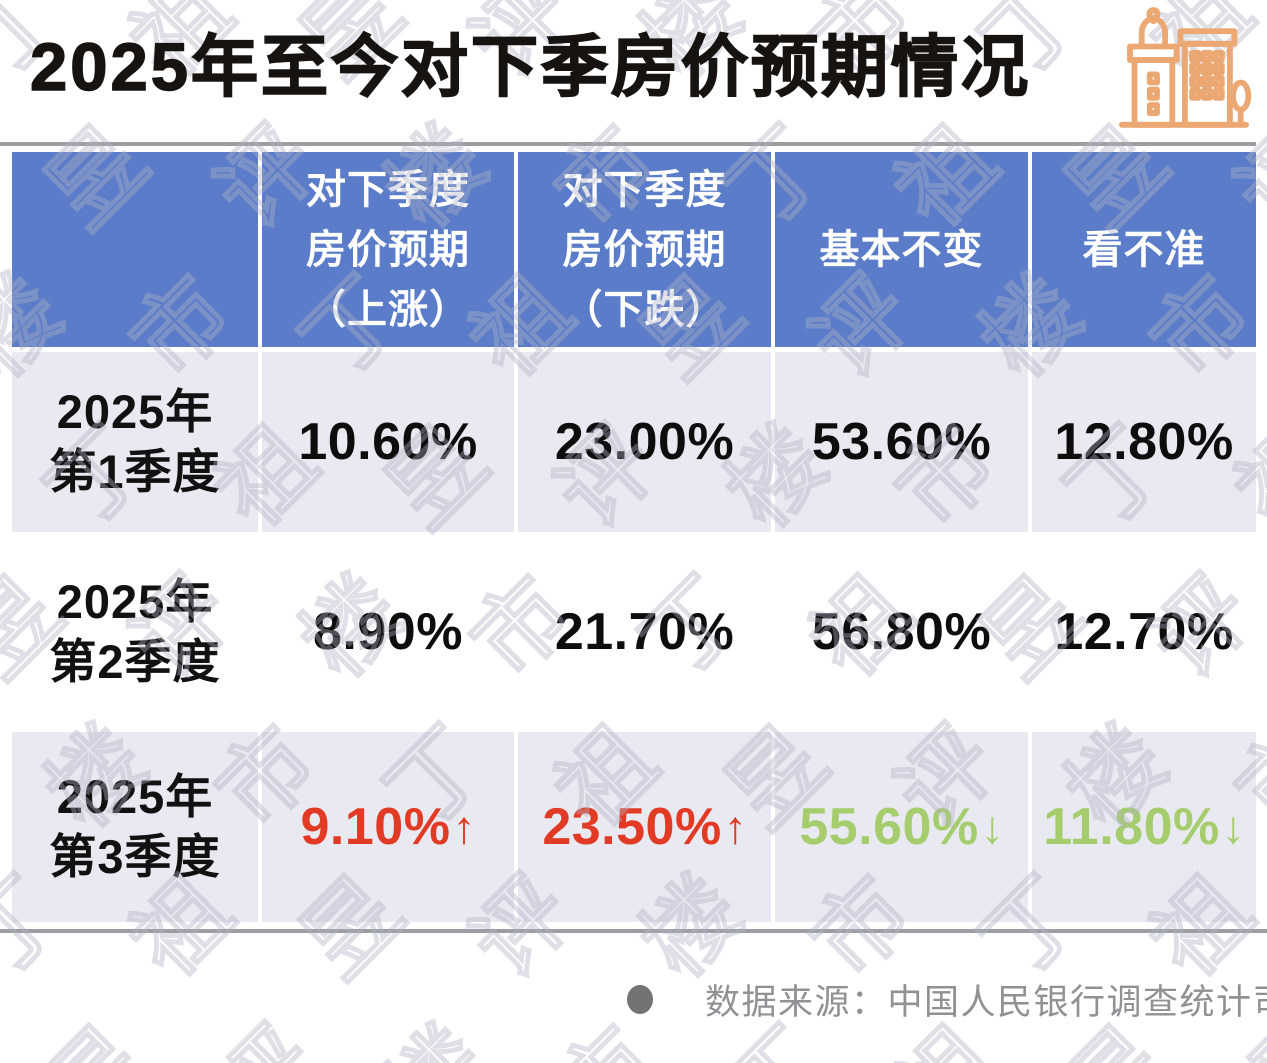  I want to click on watermark-char: 楼, so click(430, 1027).